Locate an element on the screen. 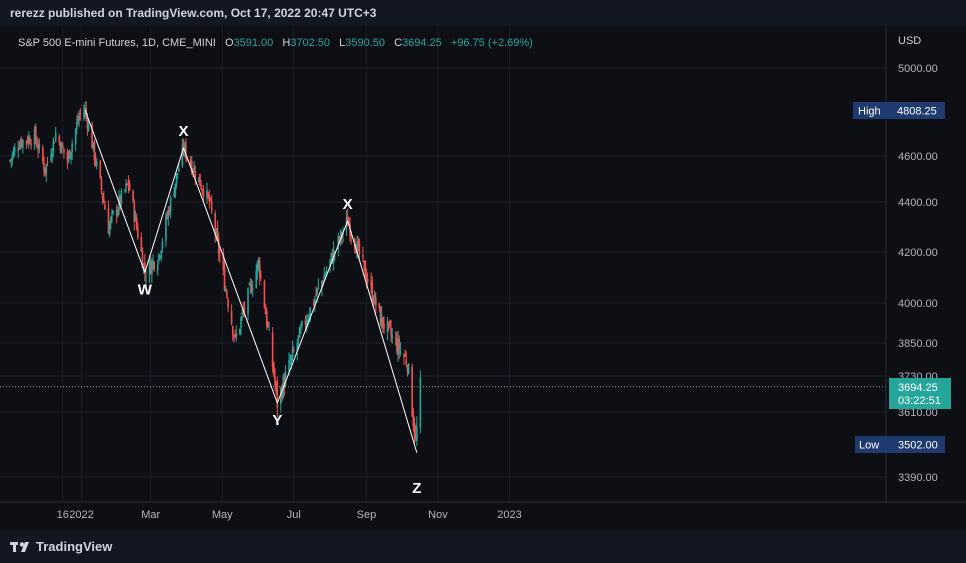 The image size is (966, 563). brand-logo: TradingView is located at coordinates (61, 546).